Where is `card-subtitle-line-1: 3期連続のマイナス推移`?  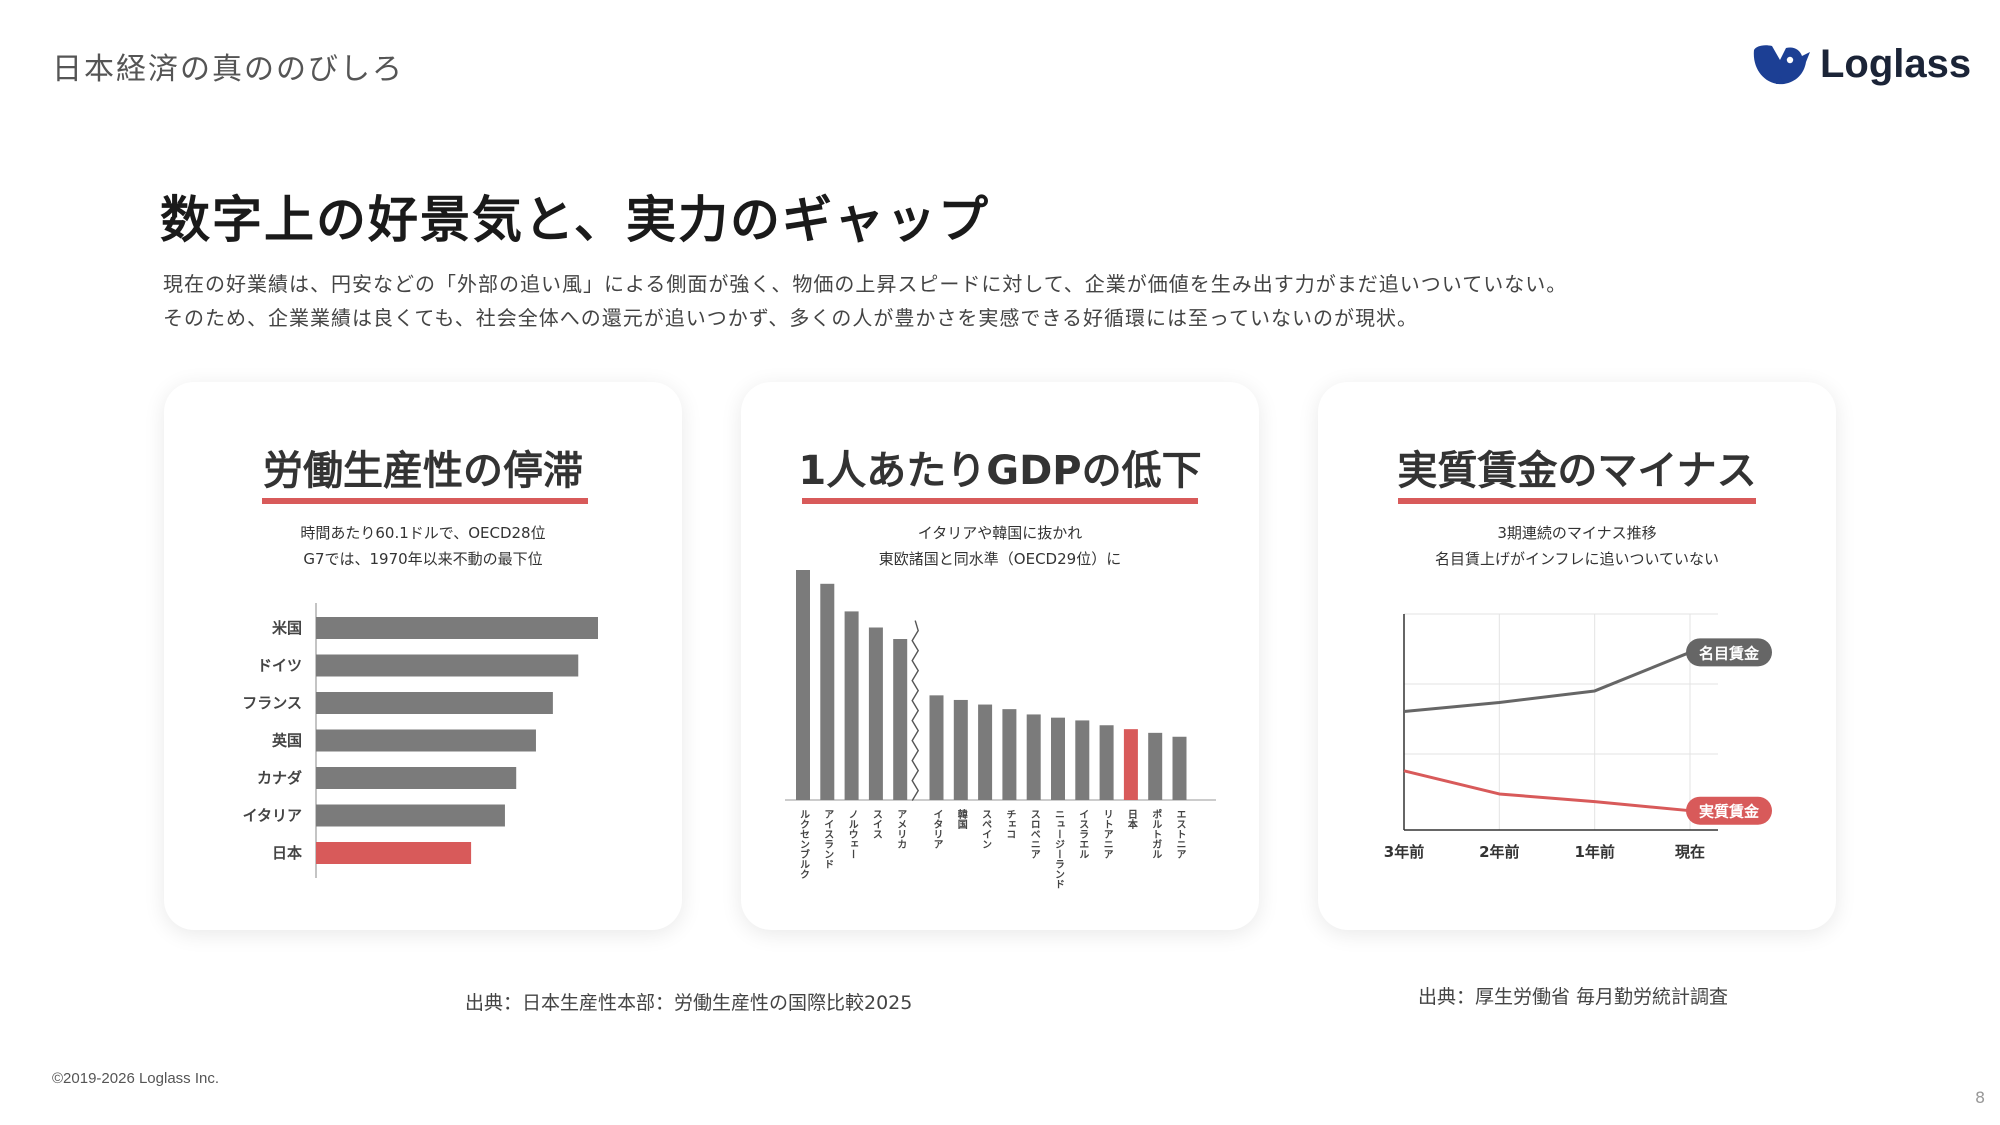 card-subtitle-line-1: 3期連続のマイナス推移 is located at coordinates (1577, 533).